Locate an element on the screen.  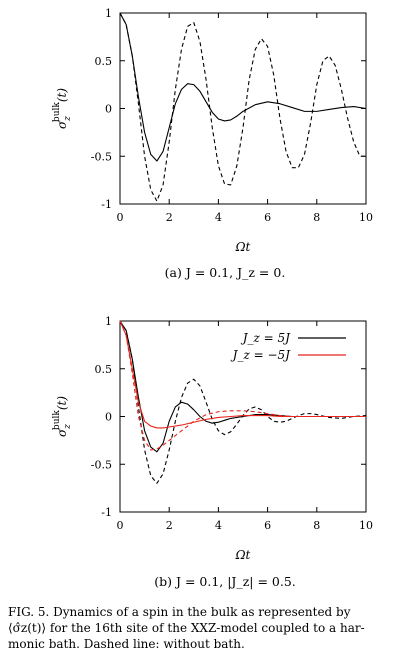
legend-label: J_z = −5J is located at coordinates (261, 355).